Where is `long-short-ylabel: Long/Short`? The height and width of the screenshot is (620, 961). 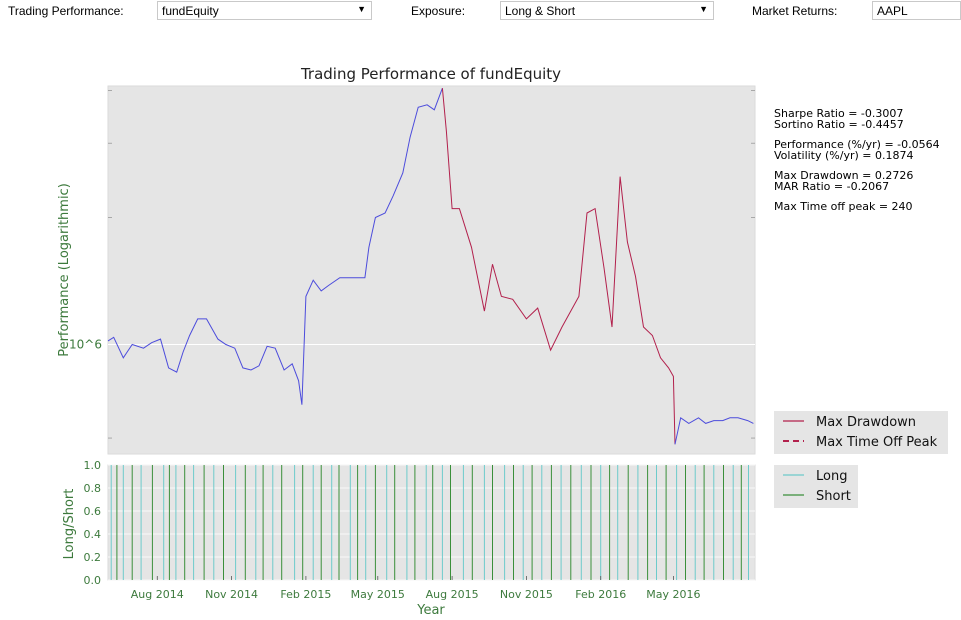
long-short-ylabel: Long/Short is located at coordinates (69, 524).